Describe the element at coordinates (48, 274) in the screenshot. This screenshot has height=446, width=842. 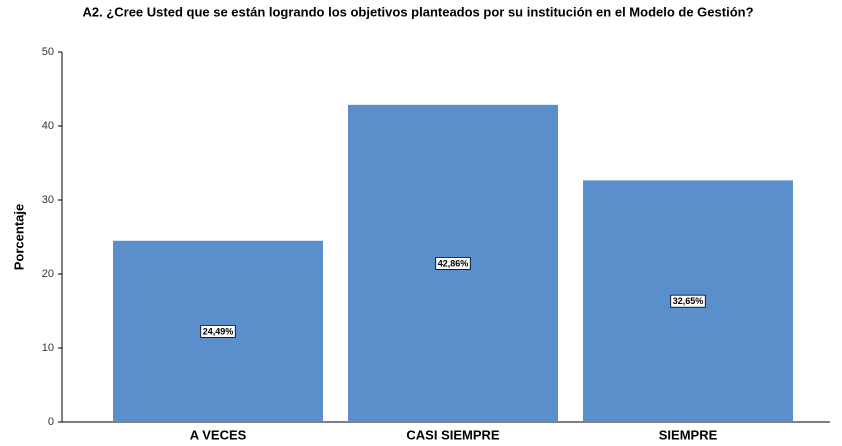
I see `y-tick-label: 20` at that location.